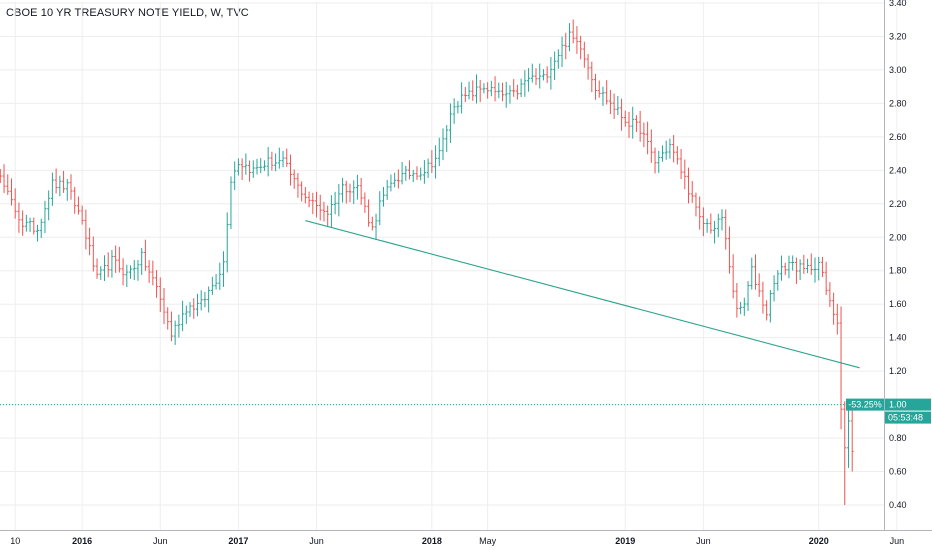  I want to click on chart-title: CBOE 10 YR TREASURY NOTE YIELD, W, TVC, so click(127, 13).